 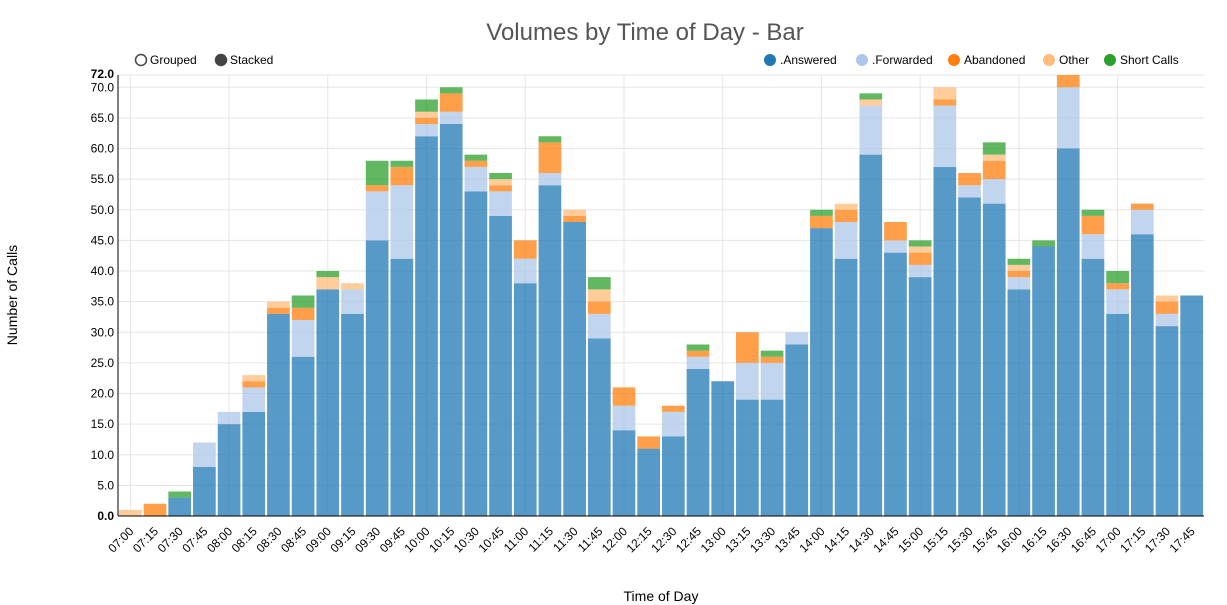 I want to click on x-tick-label: 16:45, so click(x=1083, y=539).